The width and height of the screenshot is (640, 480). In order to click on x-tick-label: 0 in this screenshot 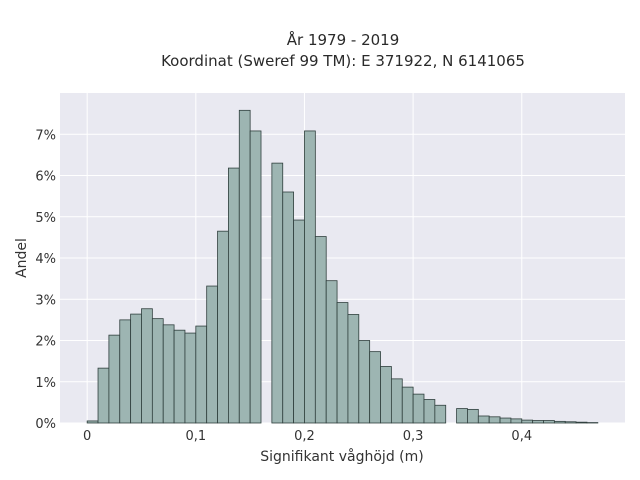, I will do `click(87, 436)`.